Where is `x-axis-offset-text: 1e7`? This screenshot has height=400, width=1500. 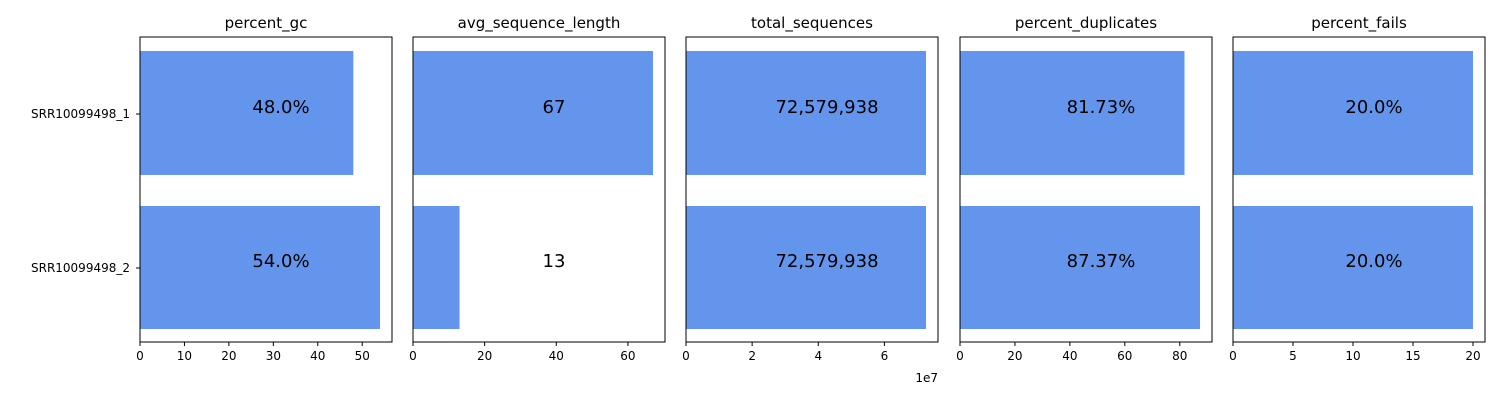
x-axis-offset-text: 1e7 is located at coordinates (926, 378).